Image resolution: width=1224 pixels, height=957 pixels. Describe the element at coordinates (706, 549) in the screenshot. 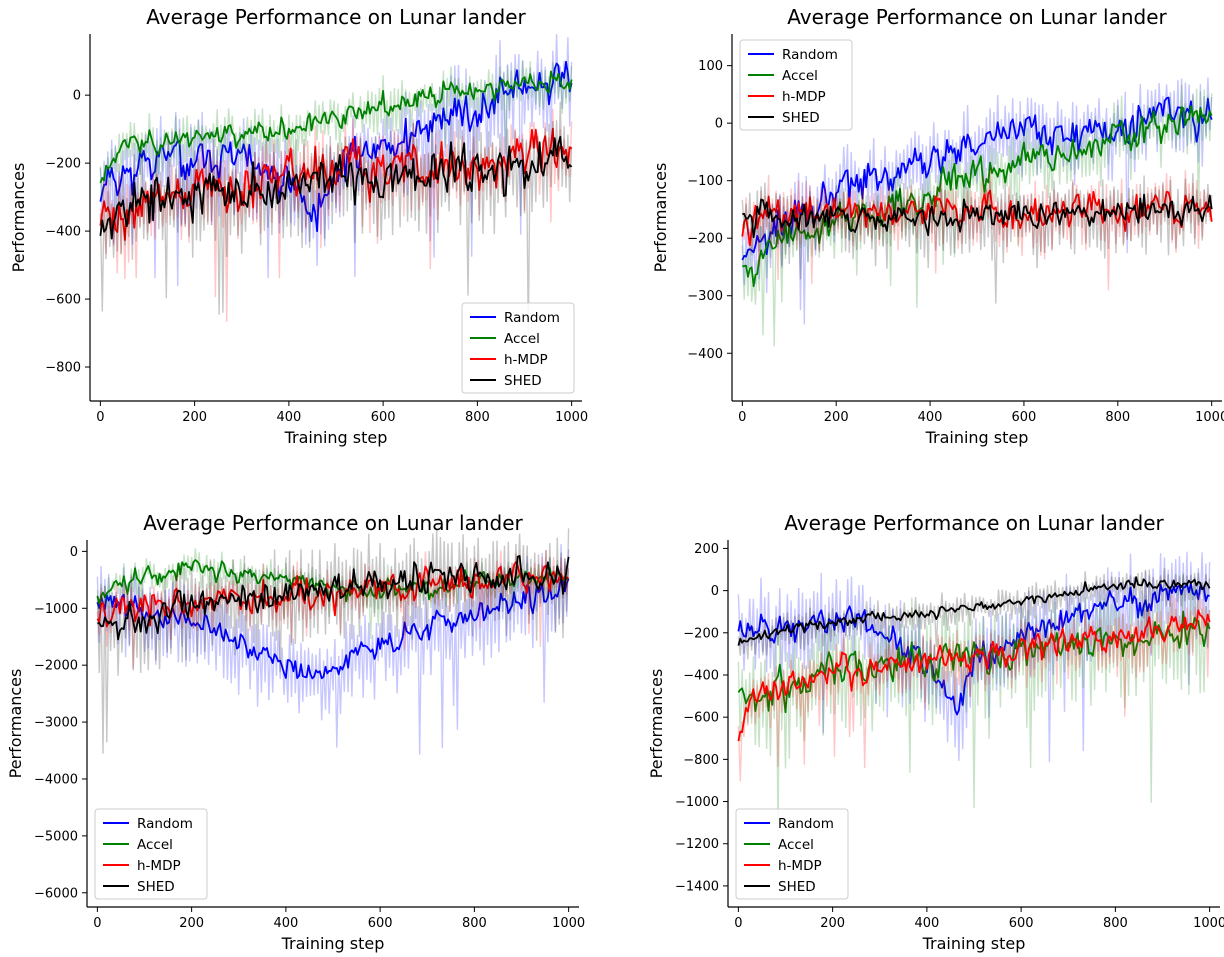

I see `y-tick-label: 200` at that location.